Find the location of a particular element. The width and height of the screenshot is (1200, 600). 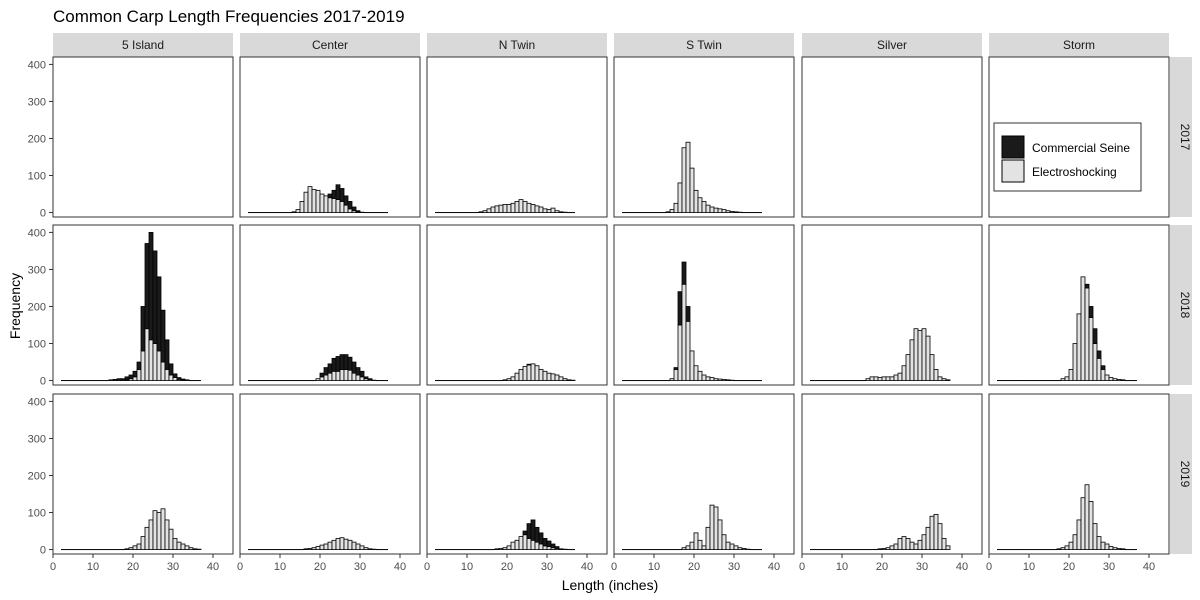

facet-strip-label: 5 Island is located at coordinates (143, 45).